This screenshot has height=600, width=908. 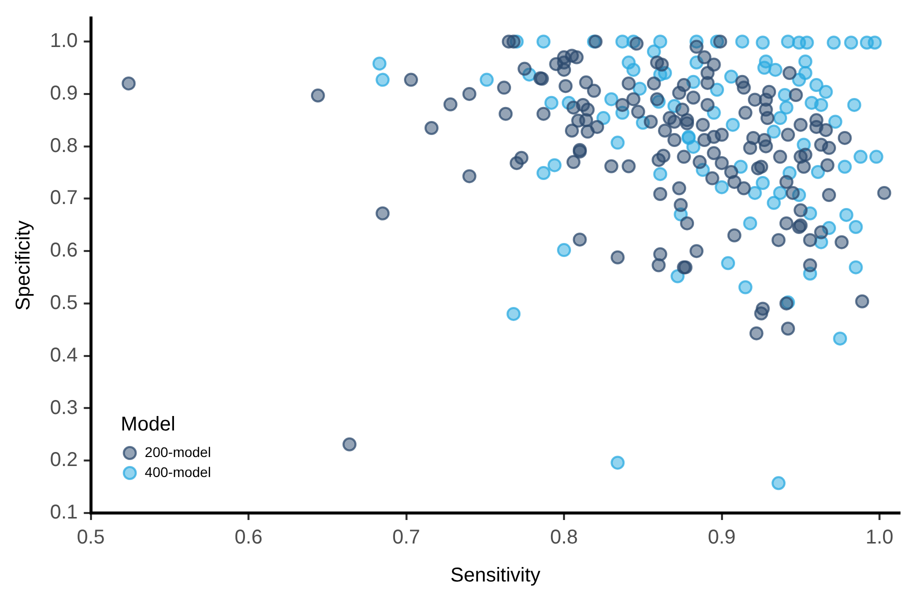 What do you see at coordinates (90, 537) in the screenshot?
I see `x-tick-label: 0.5` at bounding box center [90, 537].